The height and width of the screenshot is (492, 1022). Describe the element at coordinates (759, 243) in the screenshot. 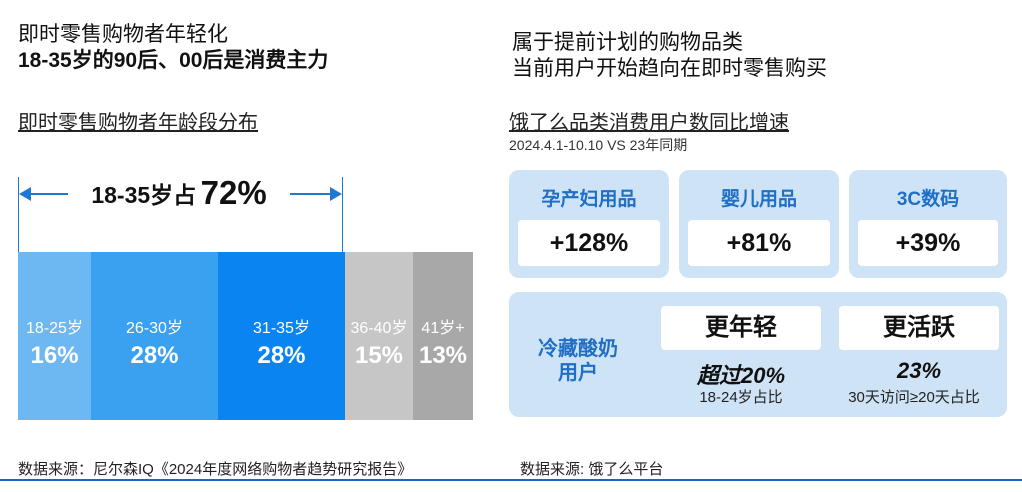

I see `card-baby-value: +81%` at that location.